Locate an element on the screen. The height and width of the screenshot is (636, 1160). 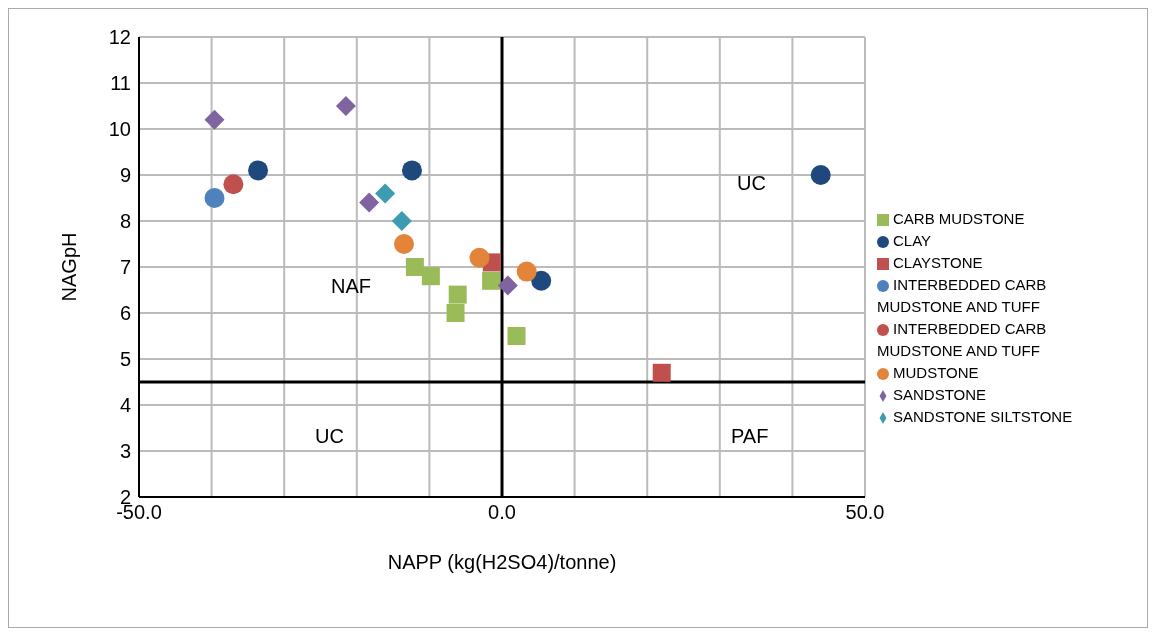
legend-label: CLAYSTONE is located at coordinates (938, 262).